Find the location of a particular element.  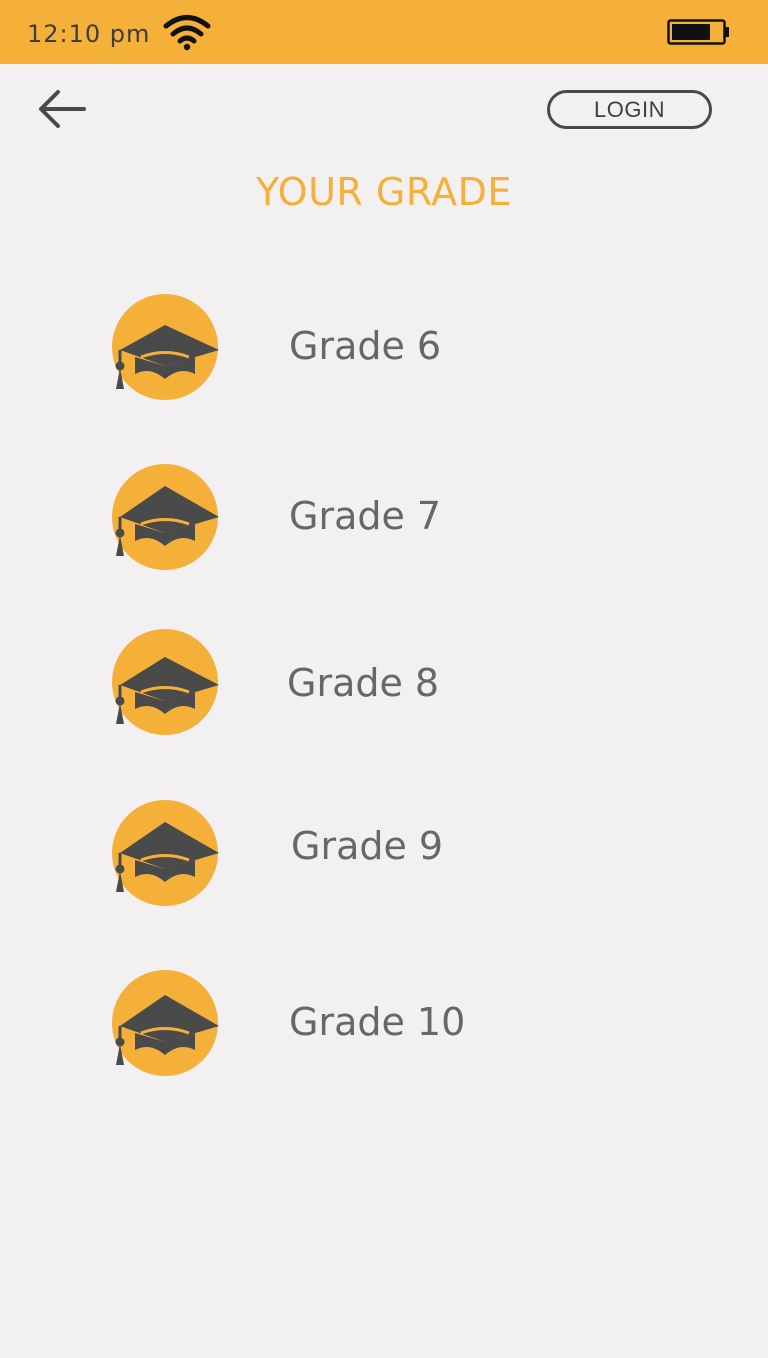

grade-label: Grade 6 is located at coordinates (365, 346).